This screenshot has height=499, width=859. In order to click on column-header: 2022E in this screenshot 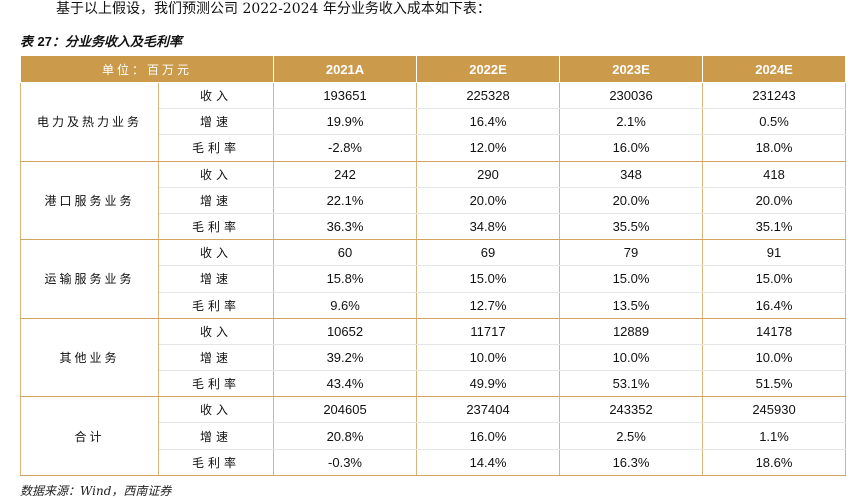, I will do `click(488, 69)`.